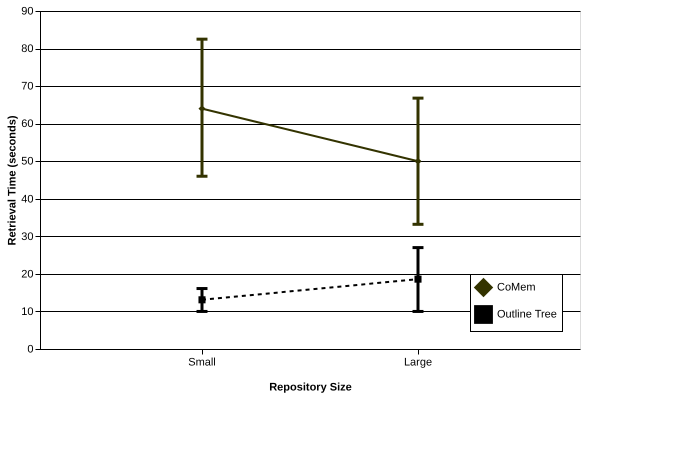 This screenshot has width=678, height=451. I want to click on y-tick-label: 50, so click(27, 162).